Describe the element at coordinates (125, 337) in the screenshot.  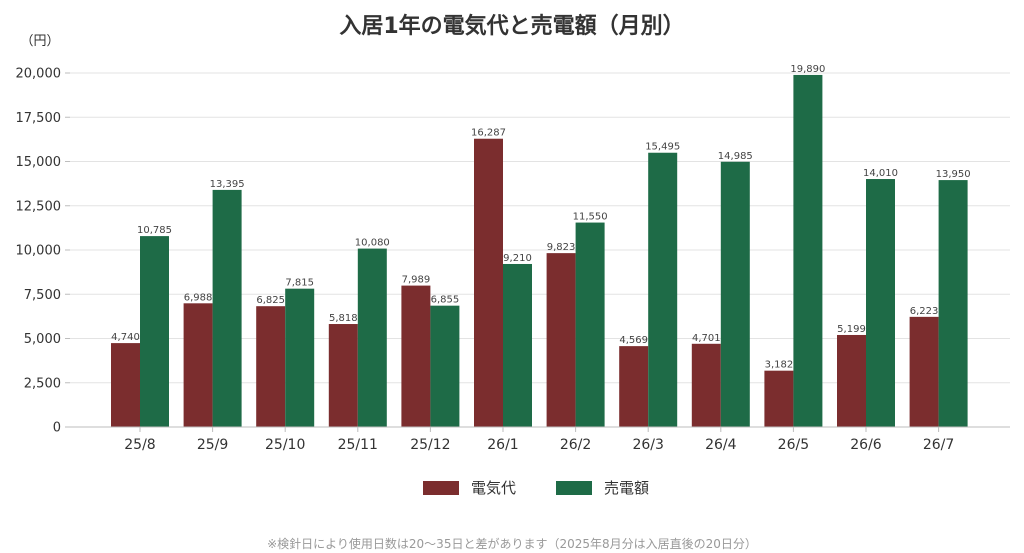
I see `data-label: 4,740` at that location.